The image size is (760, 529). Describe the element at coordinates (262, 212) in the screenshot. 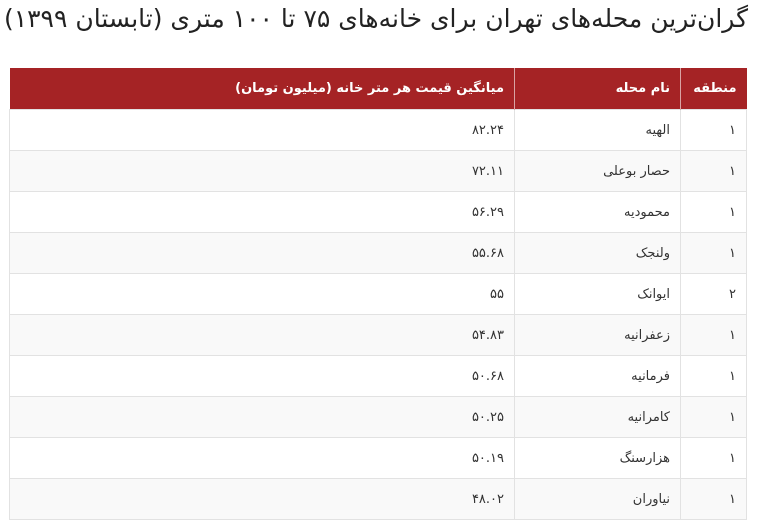

I see `price-cell: ۵۶.۲۹` at that location.